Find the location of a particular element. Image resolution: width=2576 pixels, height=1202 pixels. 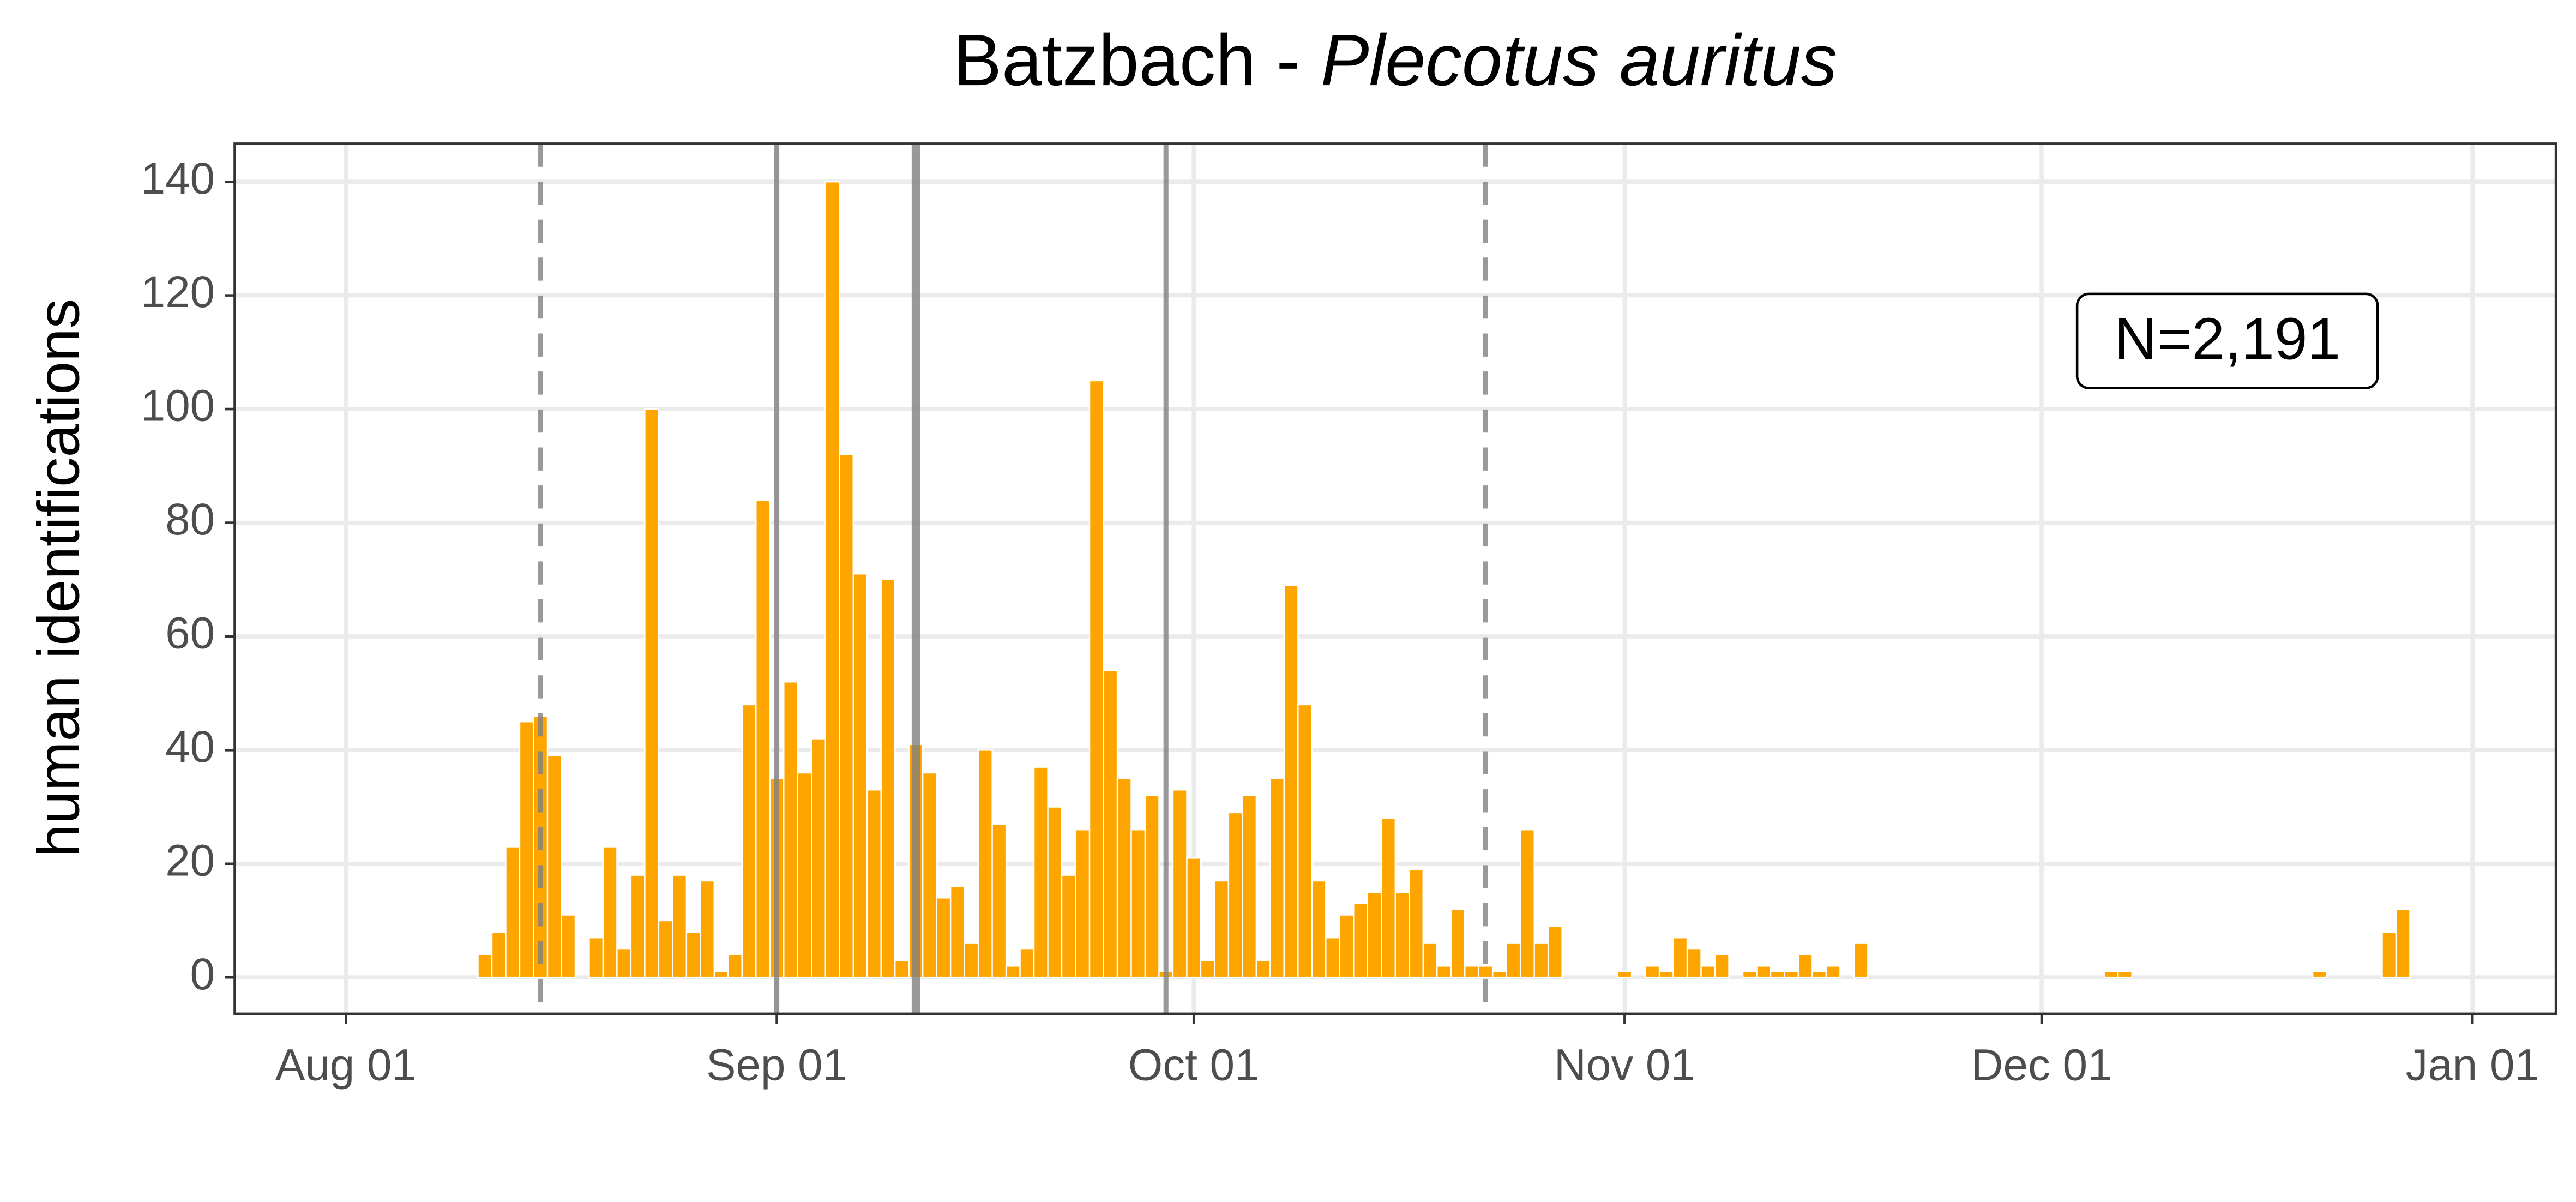

x-tick-label: Nov 01 is located at coordinates (1624, 1065).